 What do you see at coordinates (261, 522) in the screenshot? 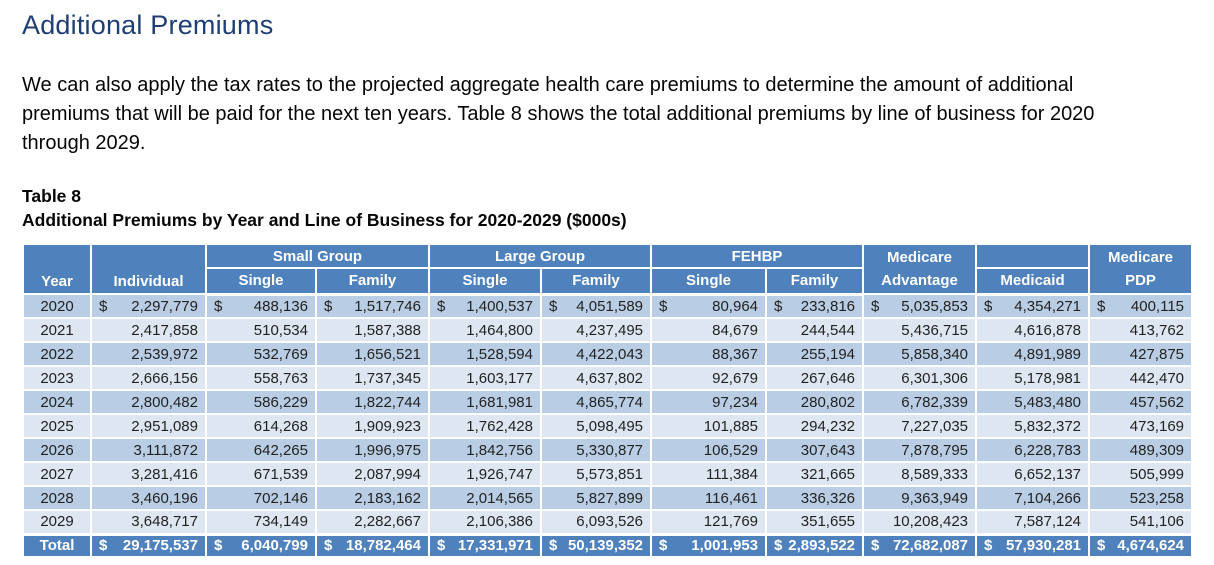
I see `value-cell: 734,149` at bounding box center [261, 522].